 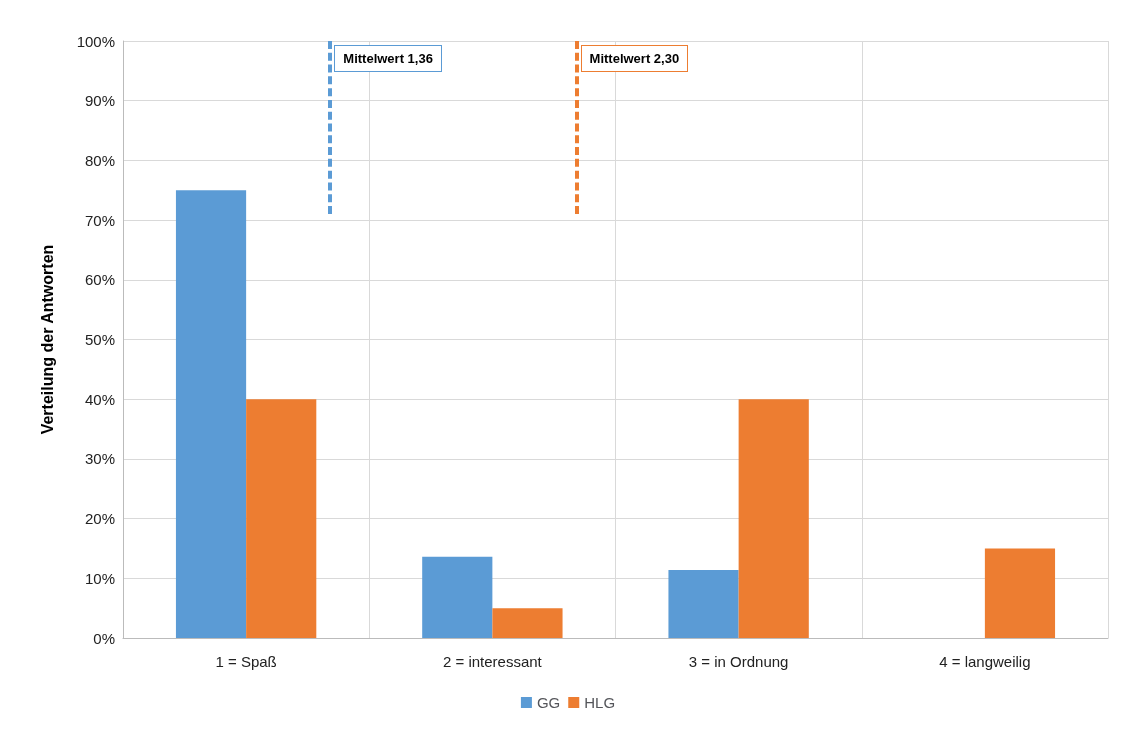 What do you see at coordinates (95, 41) in the screenshot?
I see `y-tick-label: 100%` at bounding box center [95, 41].